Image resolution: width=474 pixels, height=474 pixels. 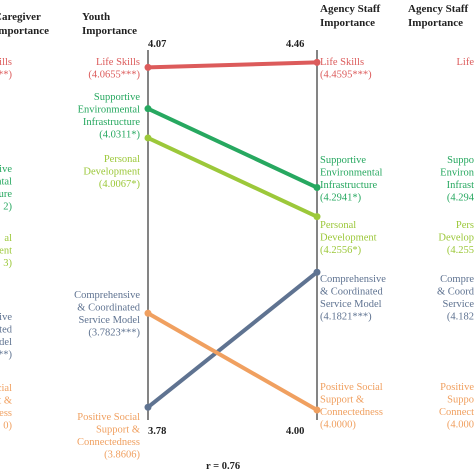 I want to click on header-agency-staff-line1: Agency Staff, so click(x=350, y=9).